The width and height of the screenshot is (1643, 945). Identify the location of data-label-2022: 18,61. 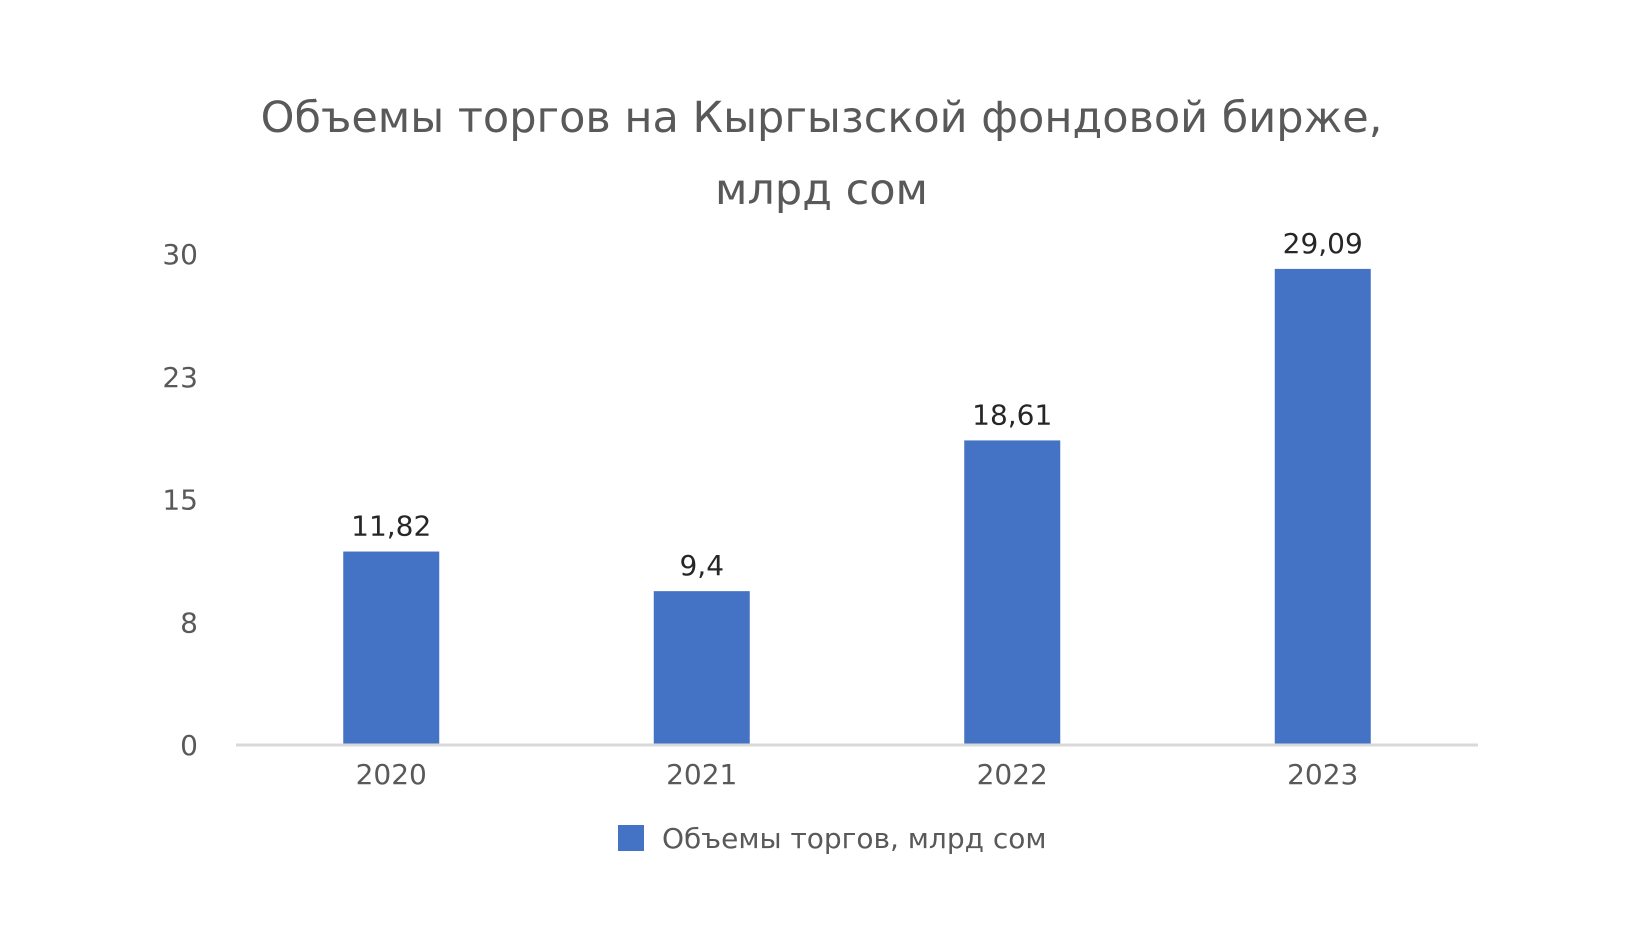
(1012, 414).